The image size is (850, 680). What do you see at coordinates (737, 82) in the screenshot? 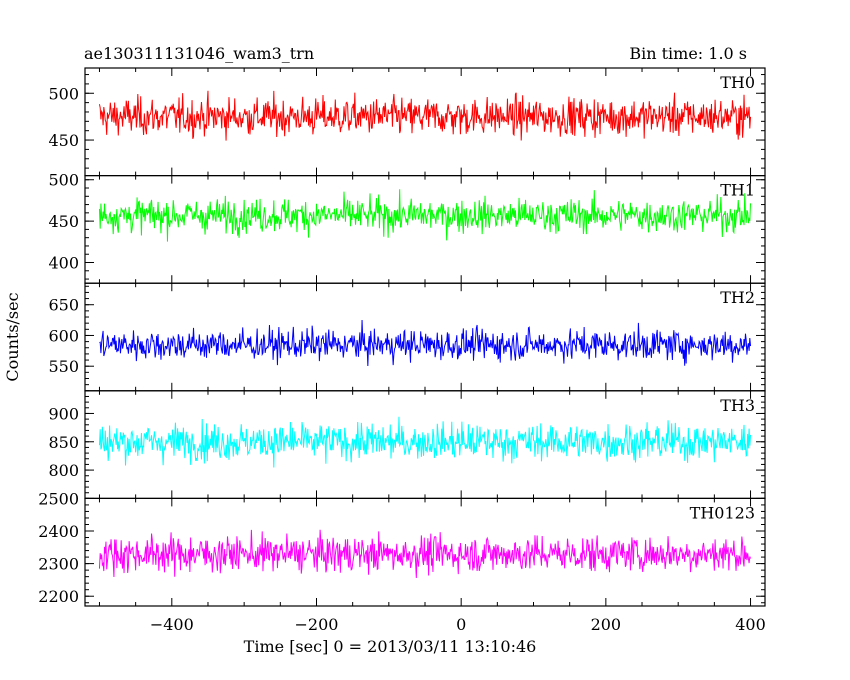
I see `panel-label-th0: TH0` at bounding box center [737, 82].